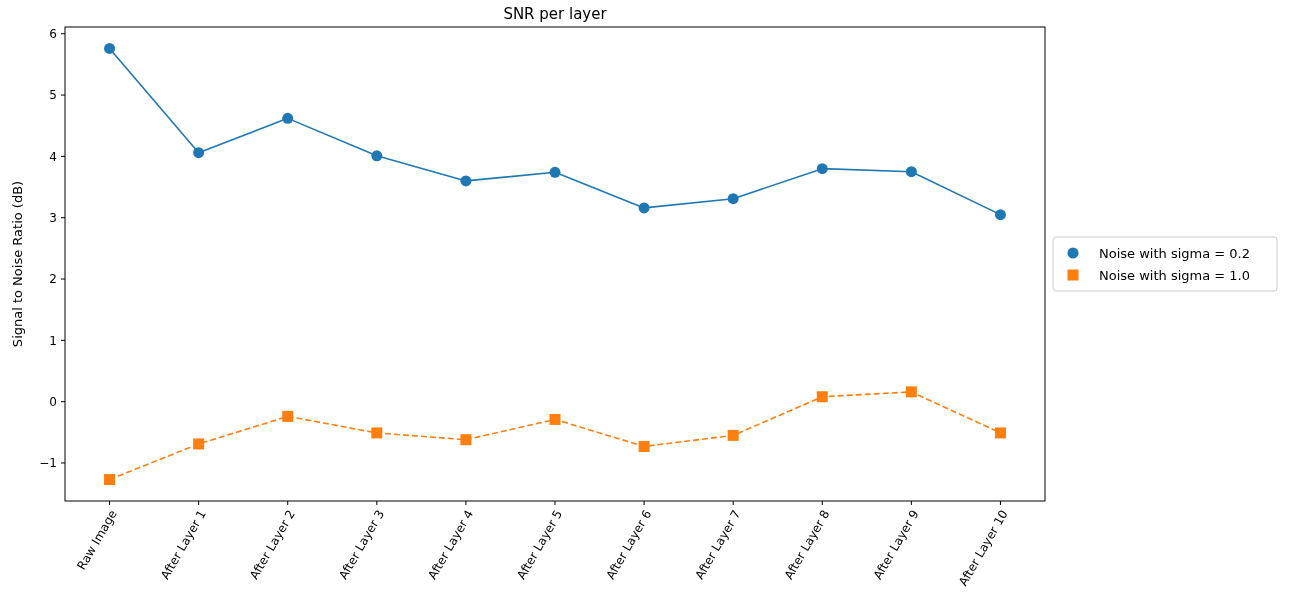 The width and height of the screenshot is (1289, 613). I want to click on legend-label: Noise with sigma = 0.2, so click(1175, 253).